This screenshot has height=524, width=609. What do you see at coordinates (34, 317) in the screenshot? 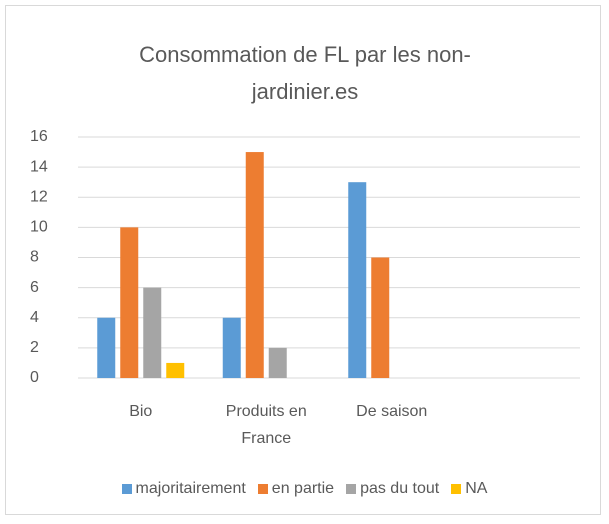
I see `y-tick-label: 4` at bounding box center [34, 317].